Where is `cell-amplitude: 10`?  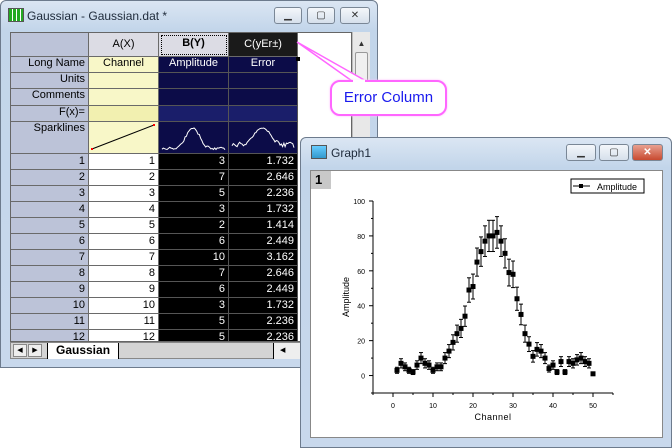 cell-amplitude: 10 is located at coordinates (194, 258).